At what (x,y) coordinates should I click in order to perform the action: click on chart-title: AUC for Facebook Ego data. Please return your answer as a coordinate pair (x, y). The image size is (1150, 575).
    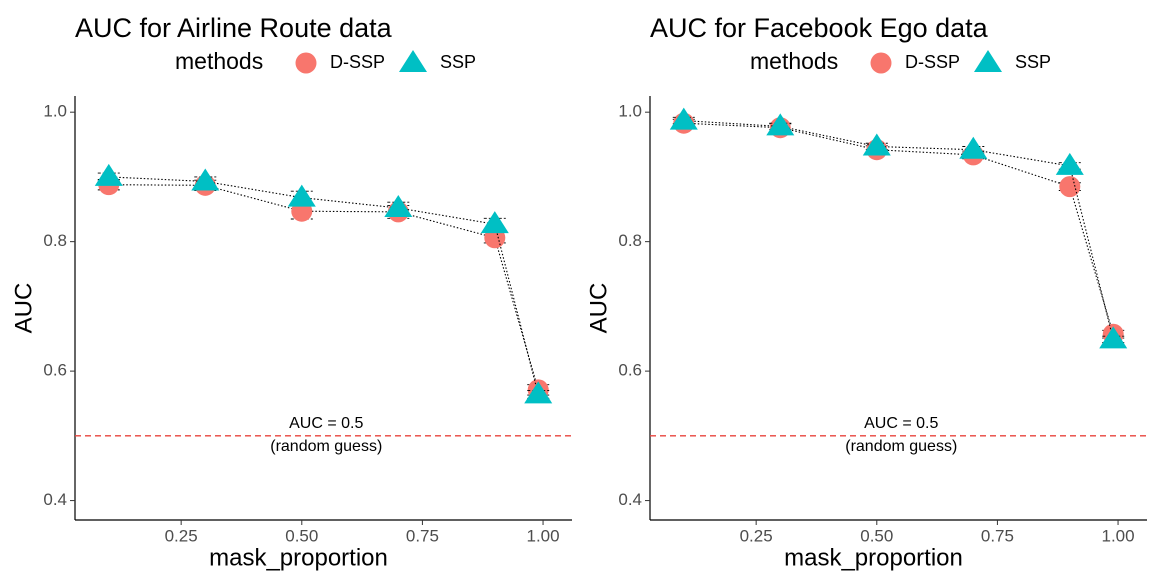
    Looking at the image, I should click on (819, 28).